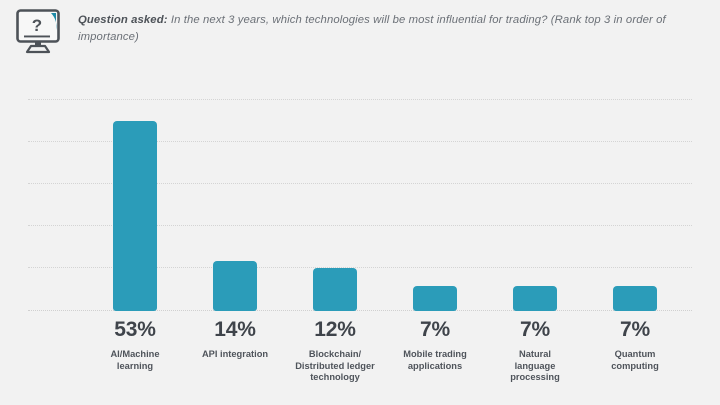  I want to click on category-label: API integration, so click(235, 355).